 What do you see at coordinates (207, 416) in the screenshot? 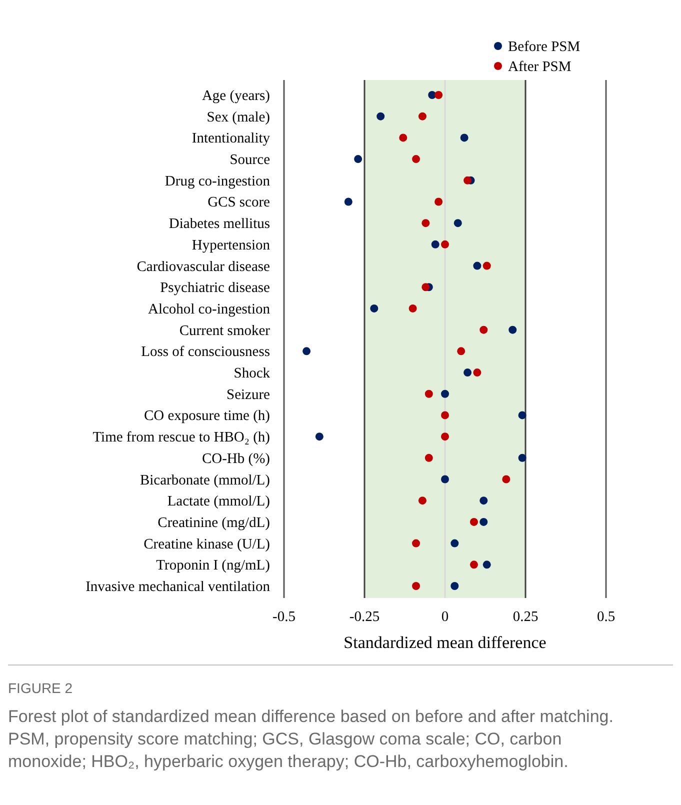
I see `y-tick-label: CO exposure time (h)` at bounding box center [207, 416].